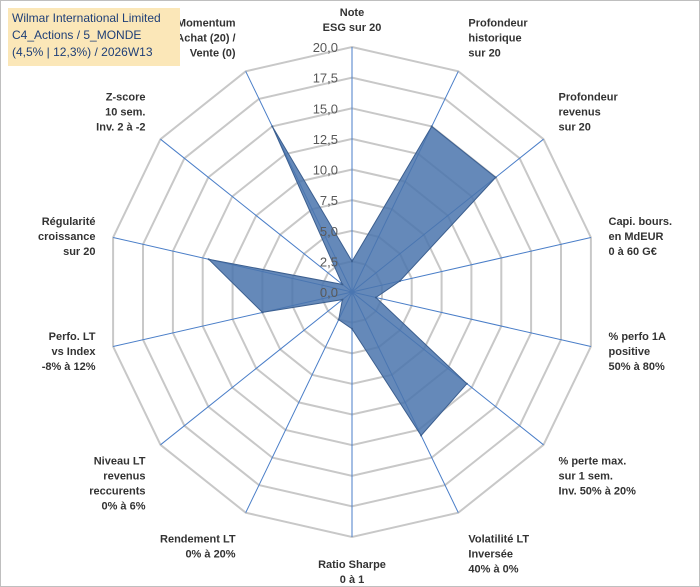  I want to click on axis-label-line: en MdEUR, so click(636, 237).